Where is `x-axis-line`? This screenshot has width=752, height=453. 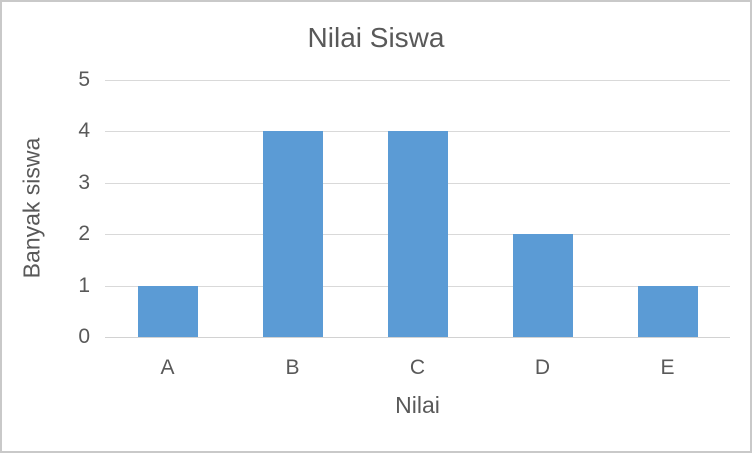 x-axis-line is located at coordinates (417, 337).